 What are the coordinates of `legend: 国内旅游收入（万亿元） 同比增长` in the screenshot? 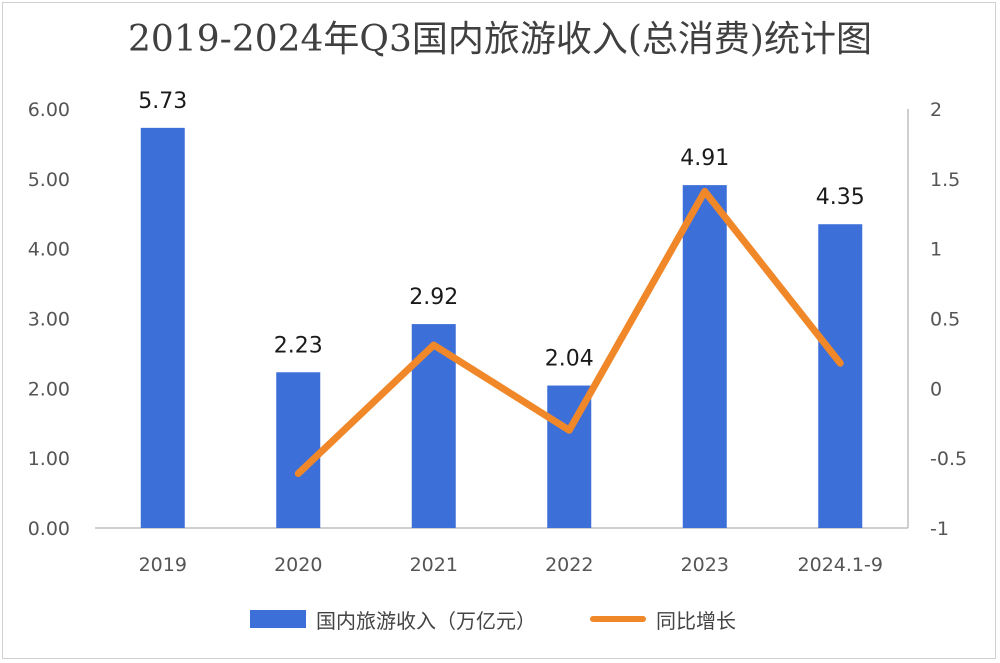 It's located at (500, 619).